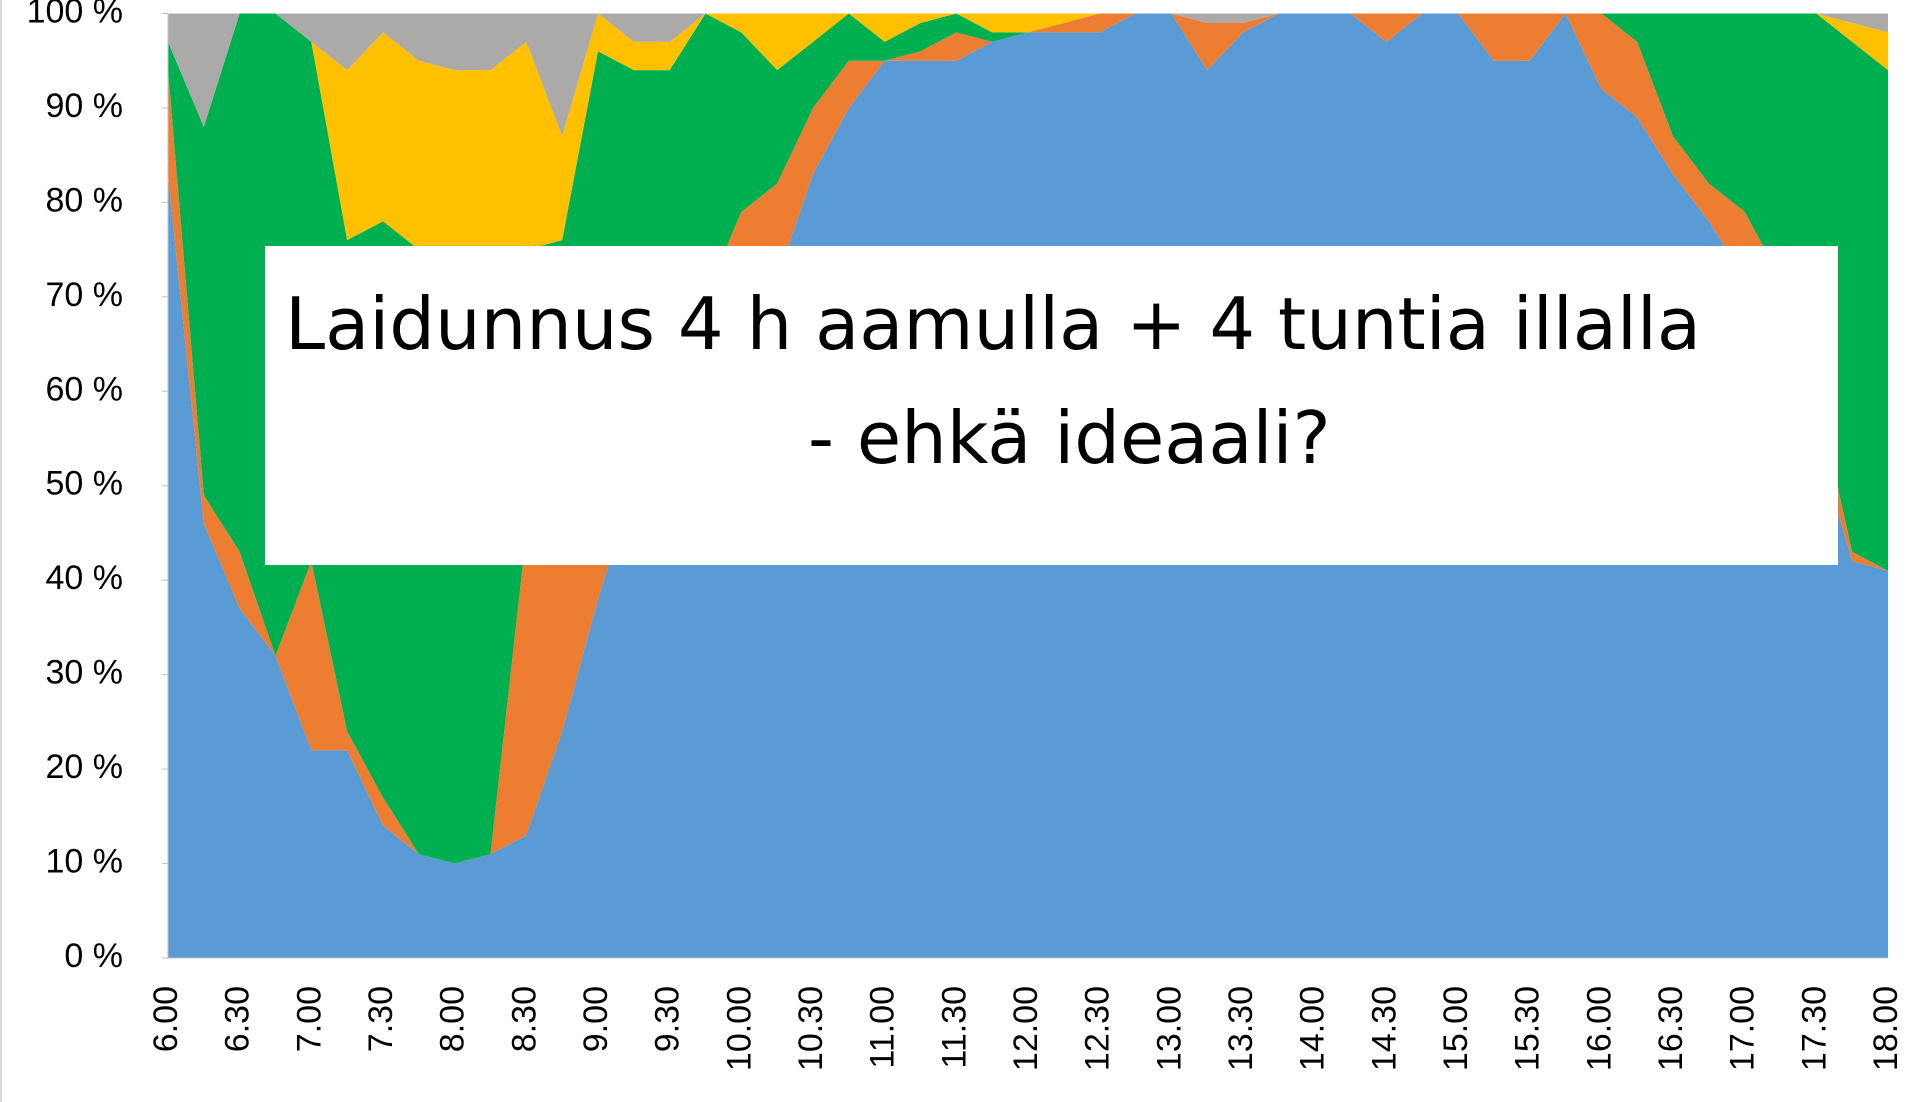  Describe the element at coordinates (1599, 1028) in the screenshot. I see `x-tick-label: 16.00` at that location.